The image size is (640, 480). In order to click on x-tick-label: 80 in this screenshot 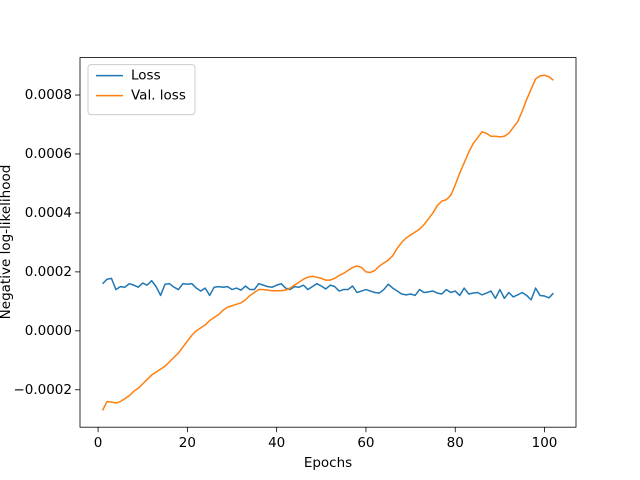, I will do `click(455, 443)`.